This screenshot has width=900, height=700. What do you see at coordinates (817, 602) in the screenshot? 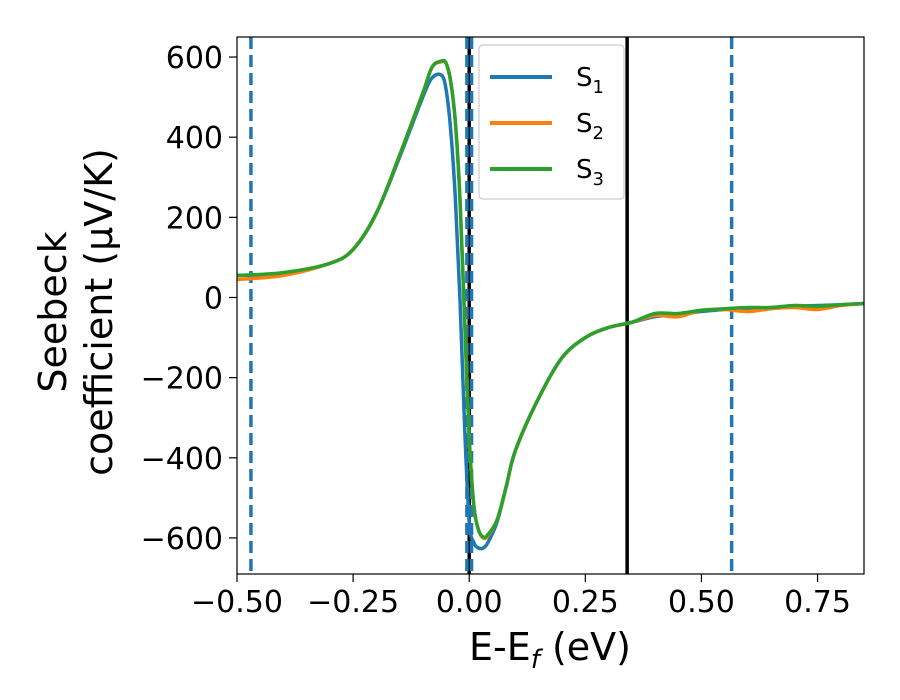
I see `x-tick-label: 0.75` at bounding box center [817, 602].